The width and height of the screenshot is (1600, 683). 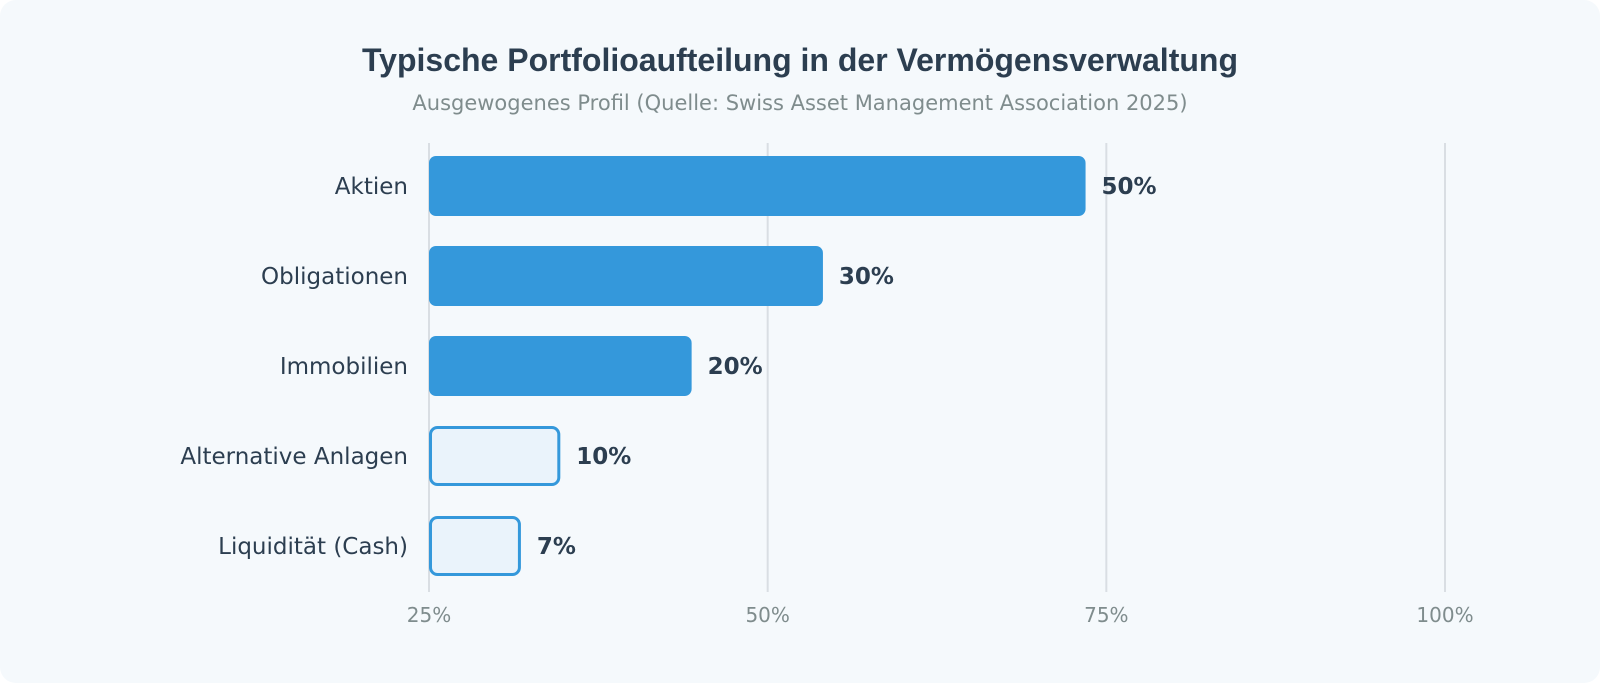 I want to click on x-tick-label: 50%, so click(x=767, y=615).